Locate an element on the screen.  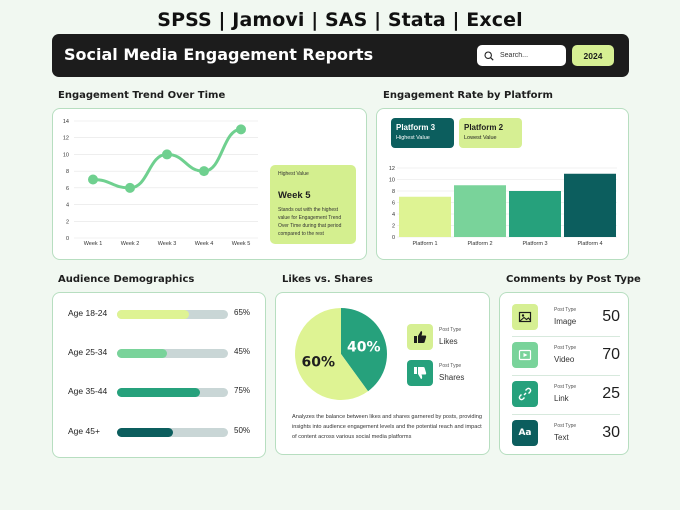
image-icon is located at coordinates (525, 317).